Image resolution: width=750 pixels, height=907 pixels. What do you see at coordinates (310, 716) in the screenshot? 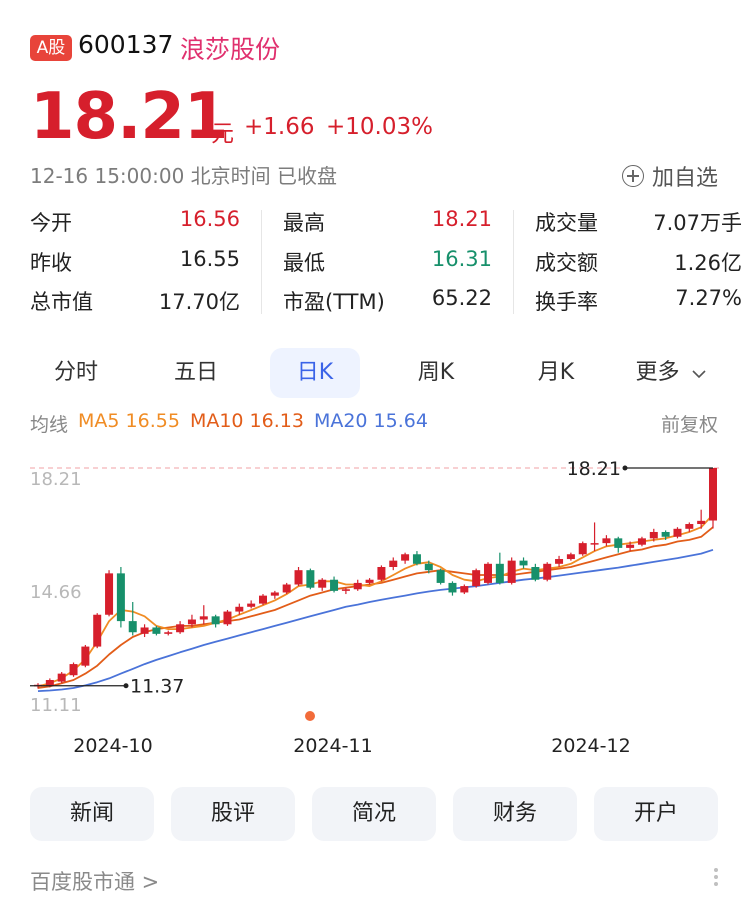
I see `event-marker-dot` at bounding box center [310, 716].